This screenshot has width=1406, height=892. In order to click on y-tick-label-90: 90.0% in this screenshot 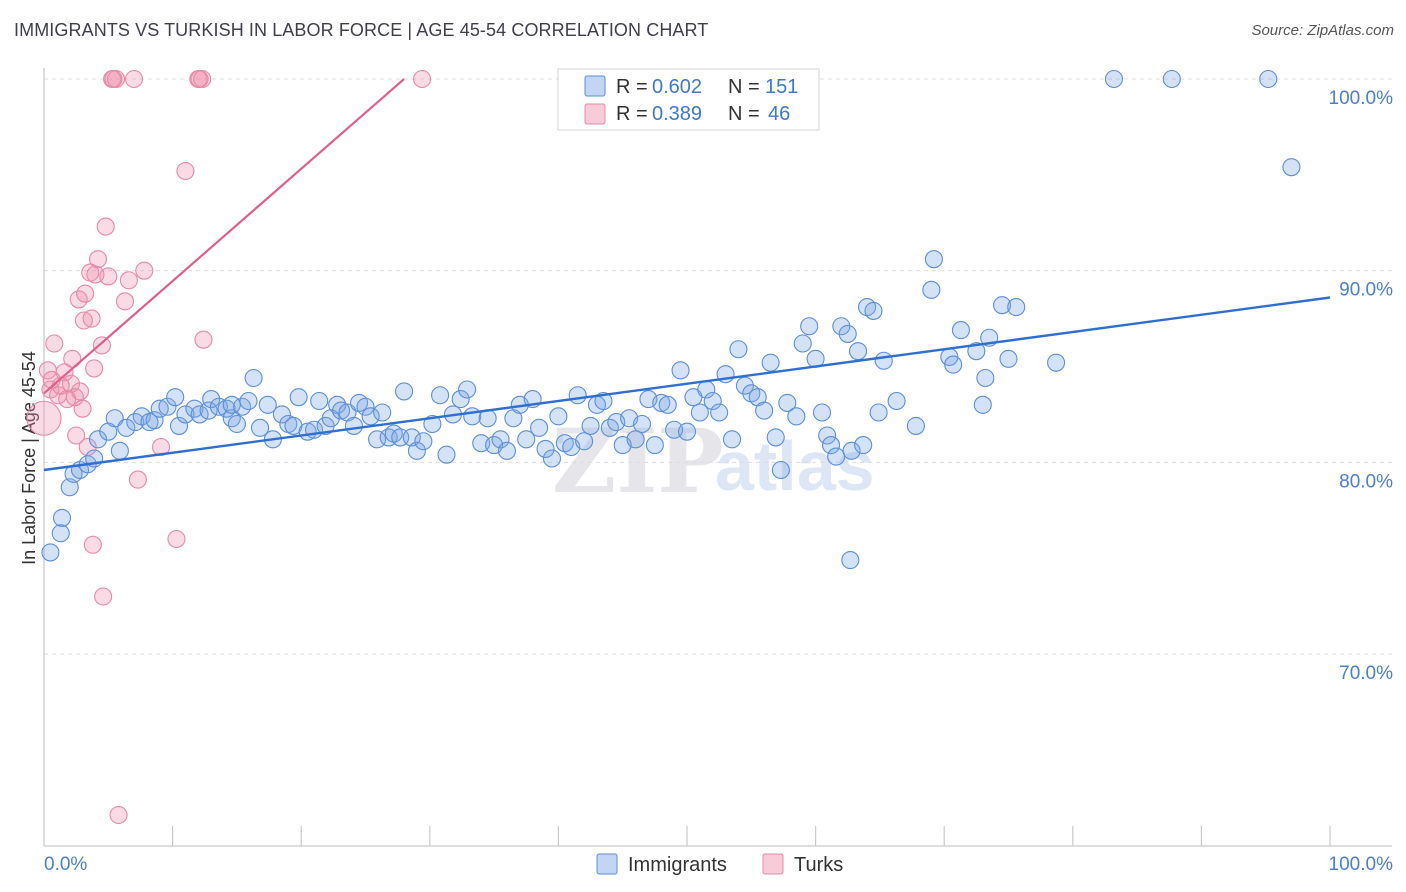, I will do `click(1366, 290)`.